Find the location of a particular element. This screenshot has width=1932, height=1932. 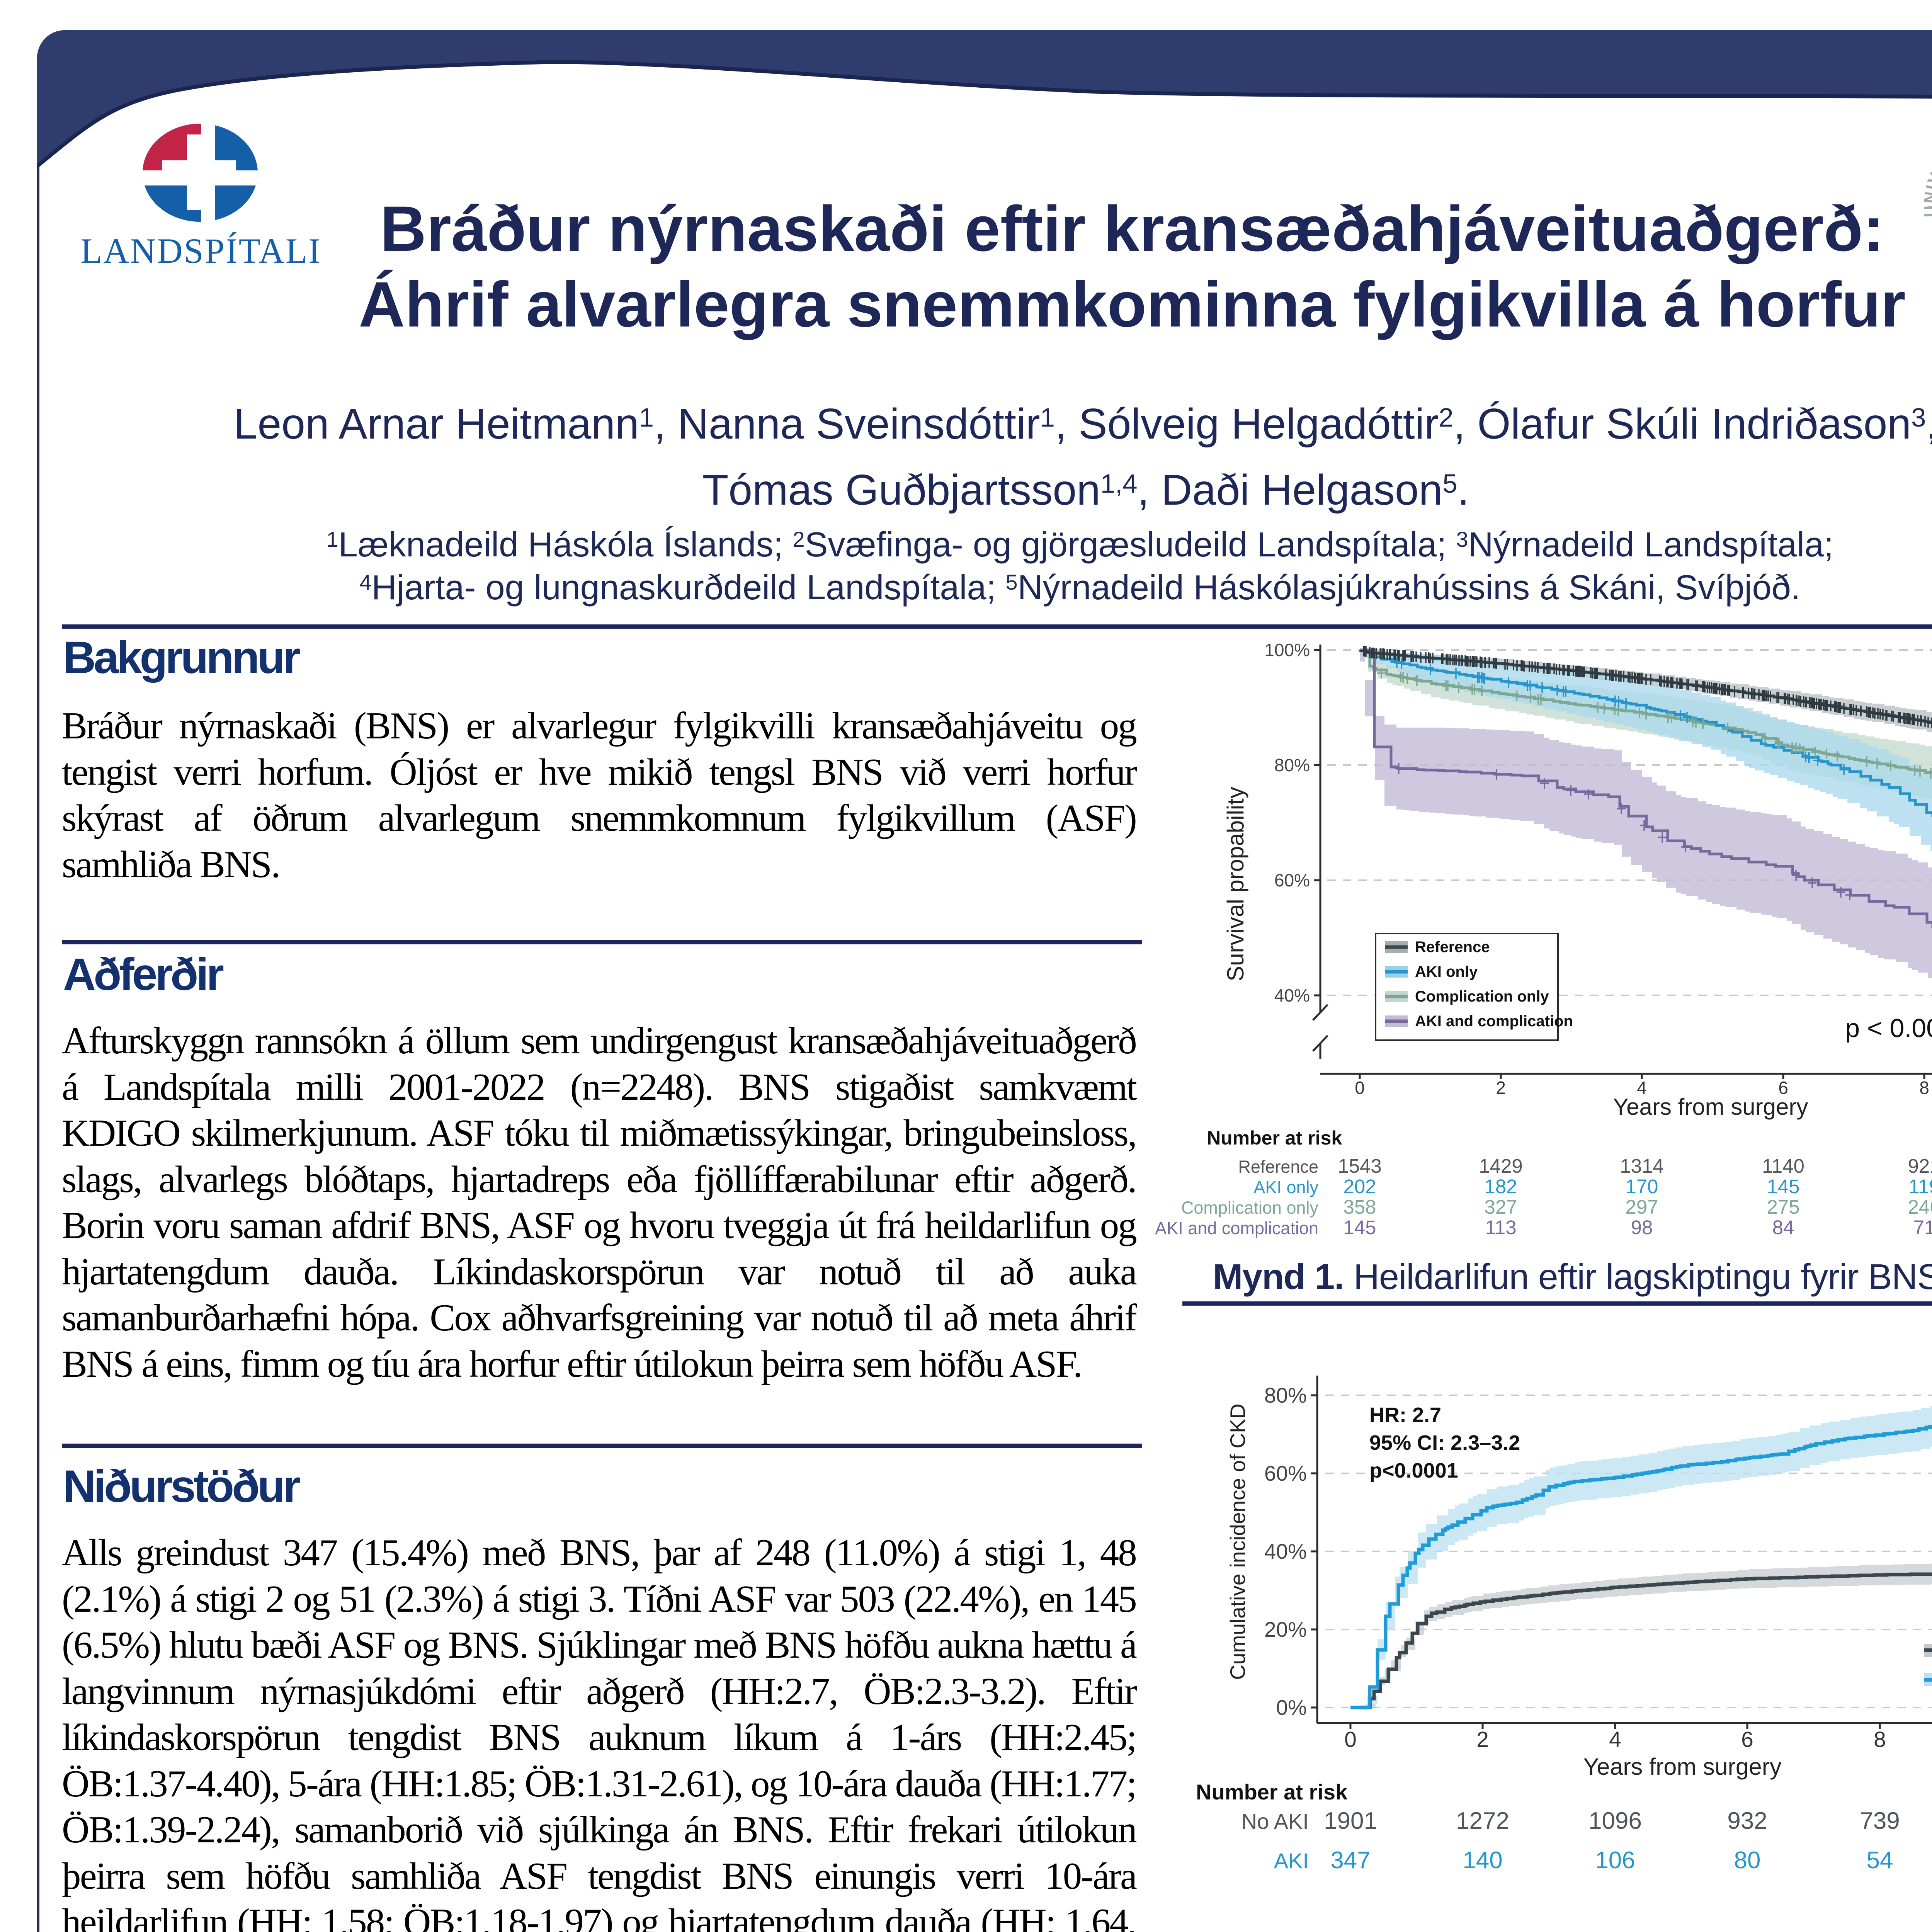

svg-text: 98 is located at coordinates (1642, 1227).